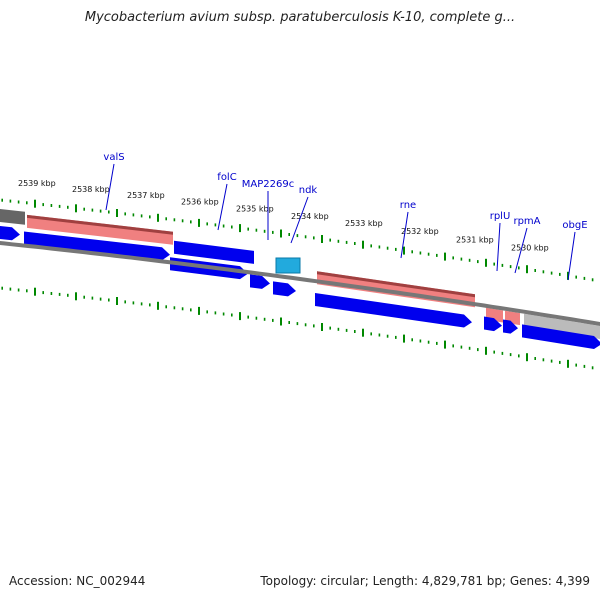 Image resolution: width=600 pixels, height=600 pixels. What do you see at coordinates (574, 225) in the screenshot?
I see `gene-label-obgE: obgE` at bounding box center [574, 225].